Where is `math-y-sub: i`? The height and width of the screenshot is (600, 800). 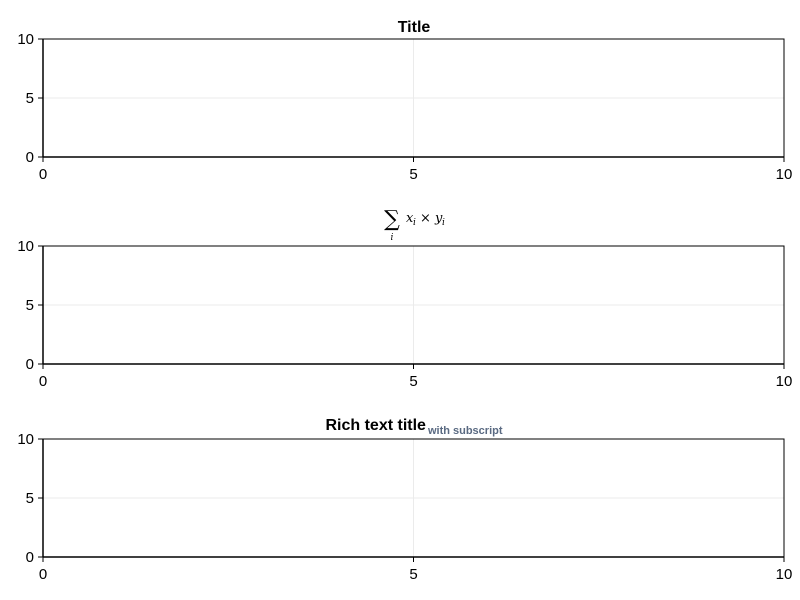 math-y-sub: i is located at coordinates (443, 223).